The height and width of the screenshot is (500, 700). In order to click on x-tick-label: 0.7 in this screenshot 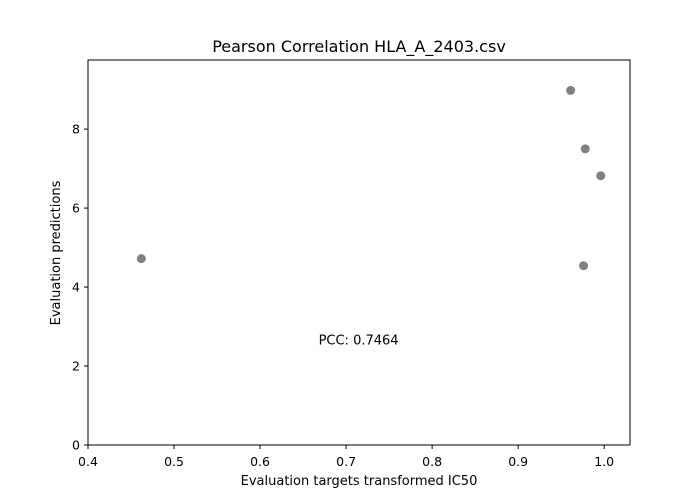, I will do `click(346, 461)`.